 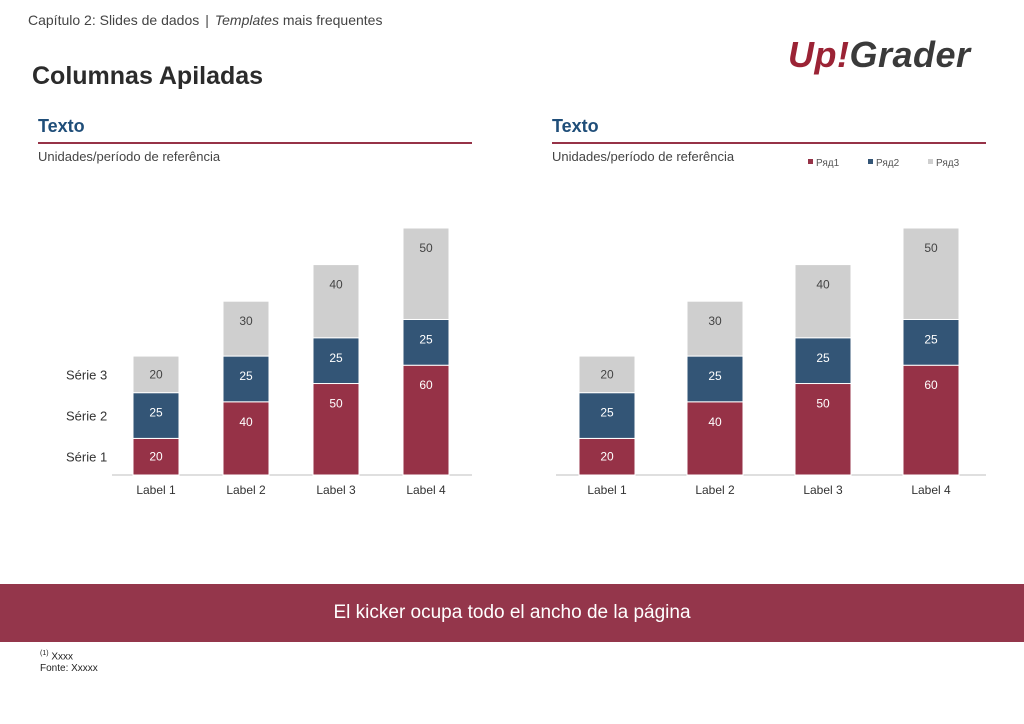 I want to click on legend-series-label: Série 2, so click(x=86, y=416).